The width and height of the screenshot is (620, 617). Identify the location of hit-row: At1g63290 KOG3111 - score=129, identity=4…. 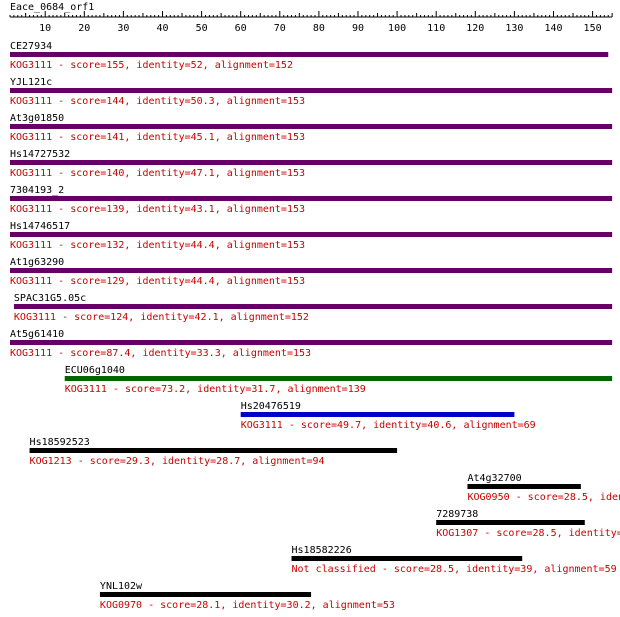
(311, 272).